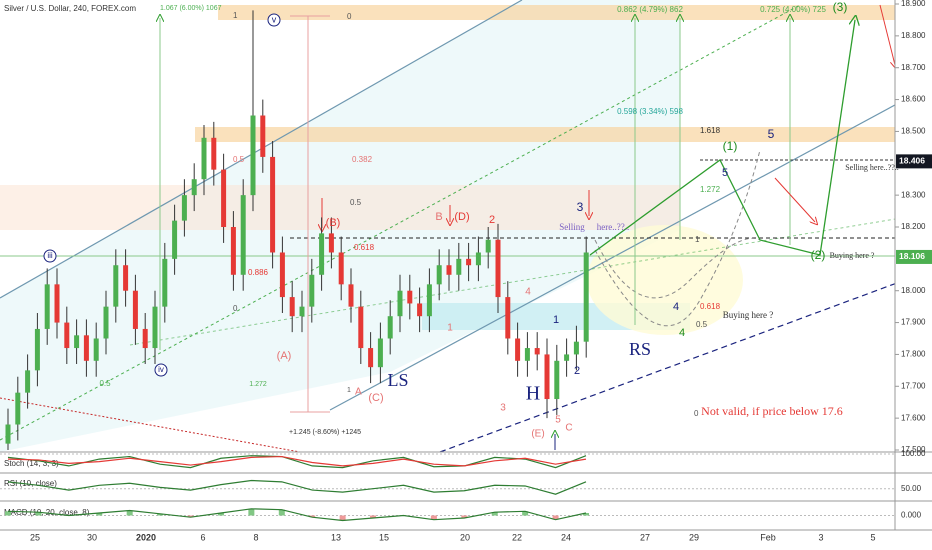 This screenshot has height=550, width=932. What do you see at coordinates (533, 394) in the screenshot?
I see `annotation: H` at bounding box center [533, 394].